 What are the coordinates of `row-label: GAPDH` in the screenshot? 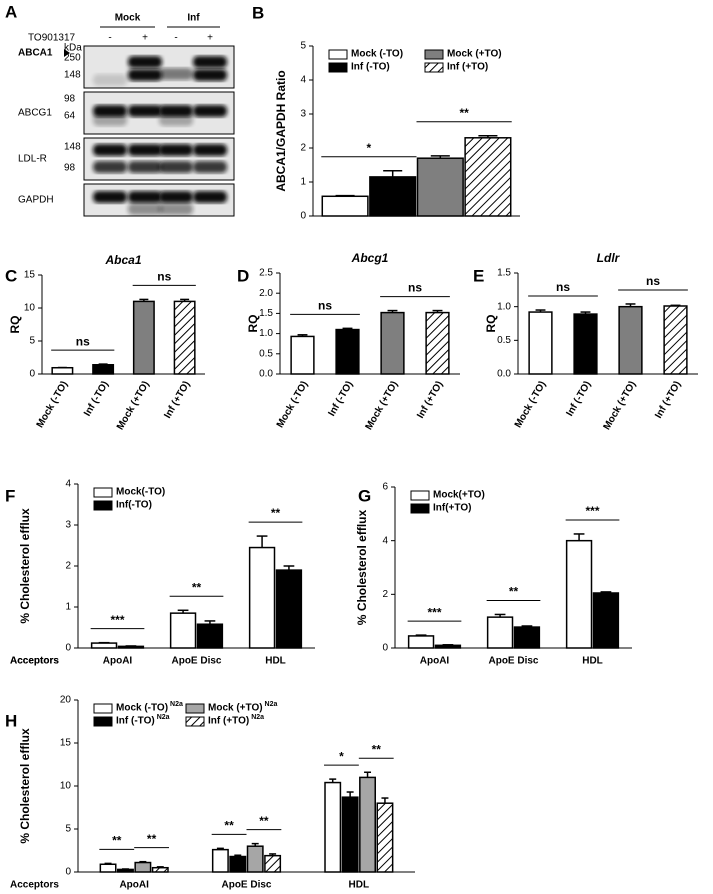 It's located at (36, 200).